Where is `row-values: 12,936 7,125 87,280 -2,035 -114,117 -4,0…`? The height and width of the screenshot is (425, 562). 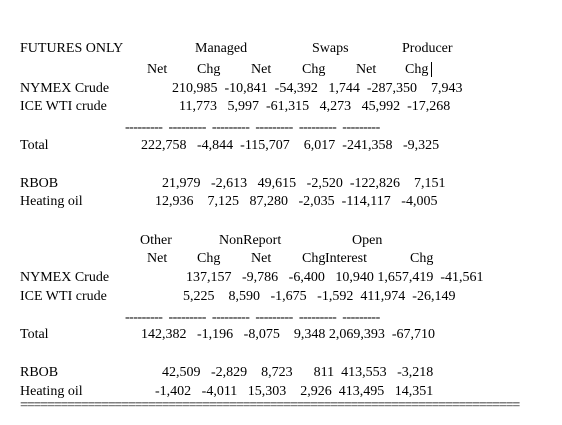 row-values: 12,936 7,125 87,280 -2,035 -114,117 -4,0… is located at coordinates (296, 201).